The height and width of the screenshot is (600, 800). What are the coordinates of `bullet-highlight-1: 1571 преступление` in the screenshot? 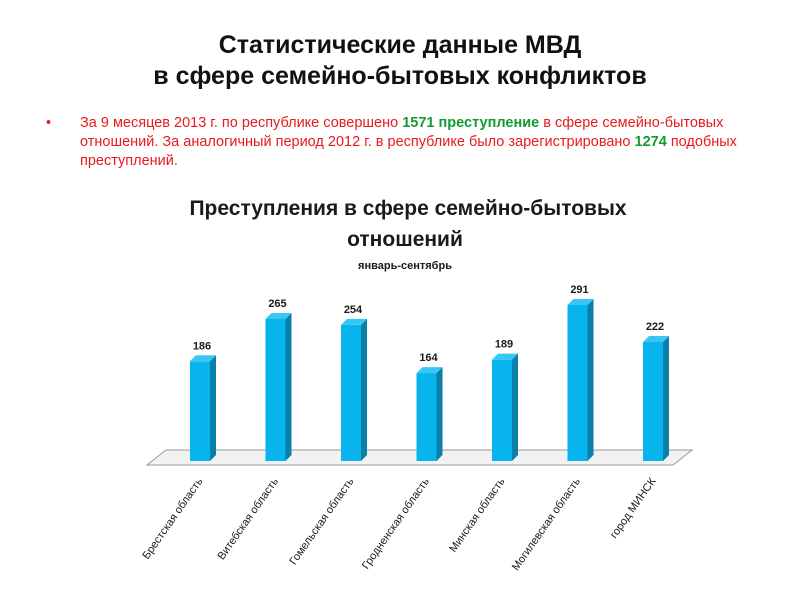 It's located at (471, 123).